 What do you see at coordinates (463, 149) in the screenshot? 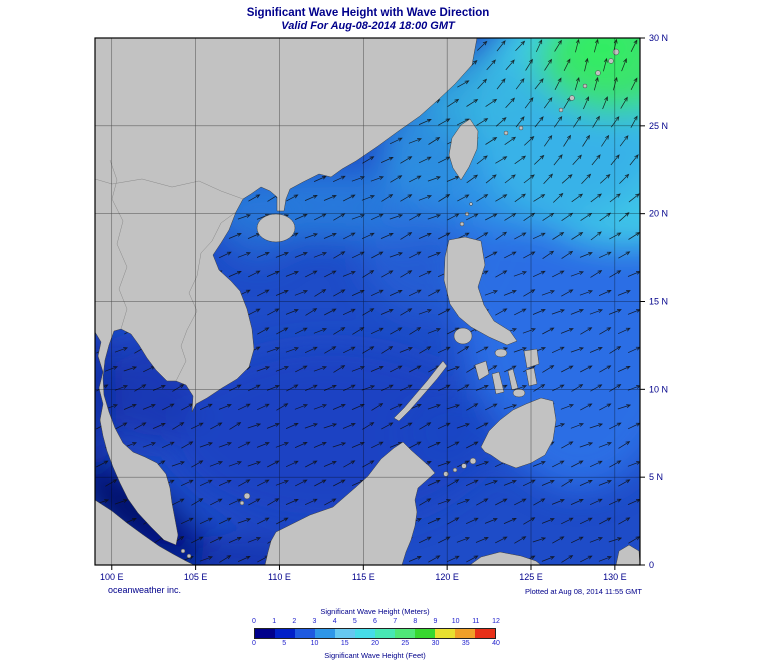
I see `land-taiwan` at bounding box center [463, 149].